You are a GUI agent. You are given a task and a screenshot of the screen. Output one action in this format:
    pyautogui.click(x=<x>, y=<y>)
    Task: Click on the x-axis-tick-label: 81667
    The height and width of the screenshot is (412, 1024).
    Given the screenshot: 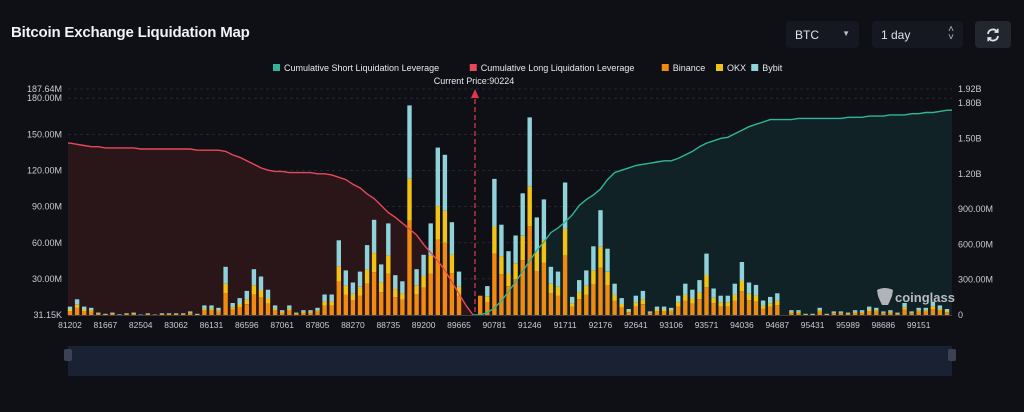 What is the action you would take?
    pyautogui.click(x=106, y=325)
    